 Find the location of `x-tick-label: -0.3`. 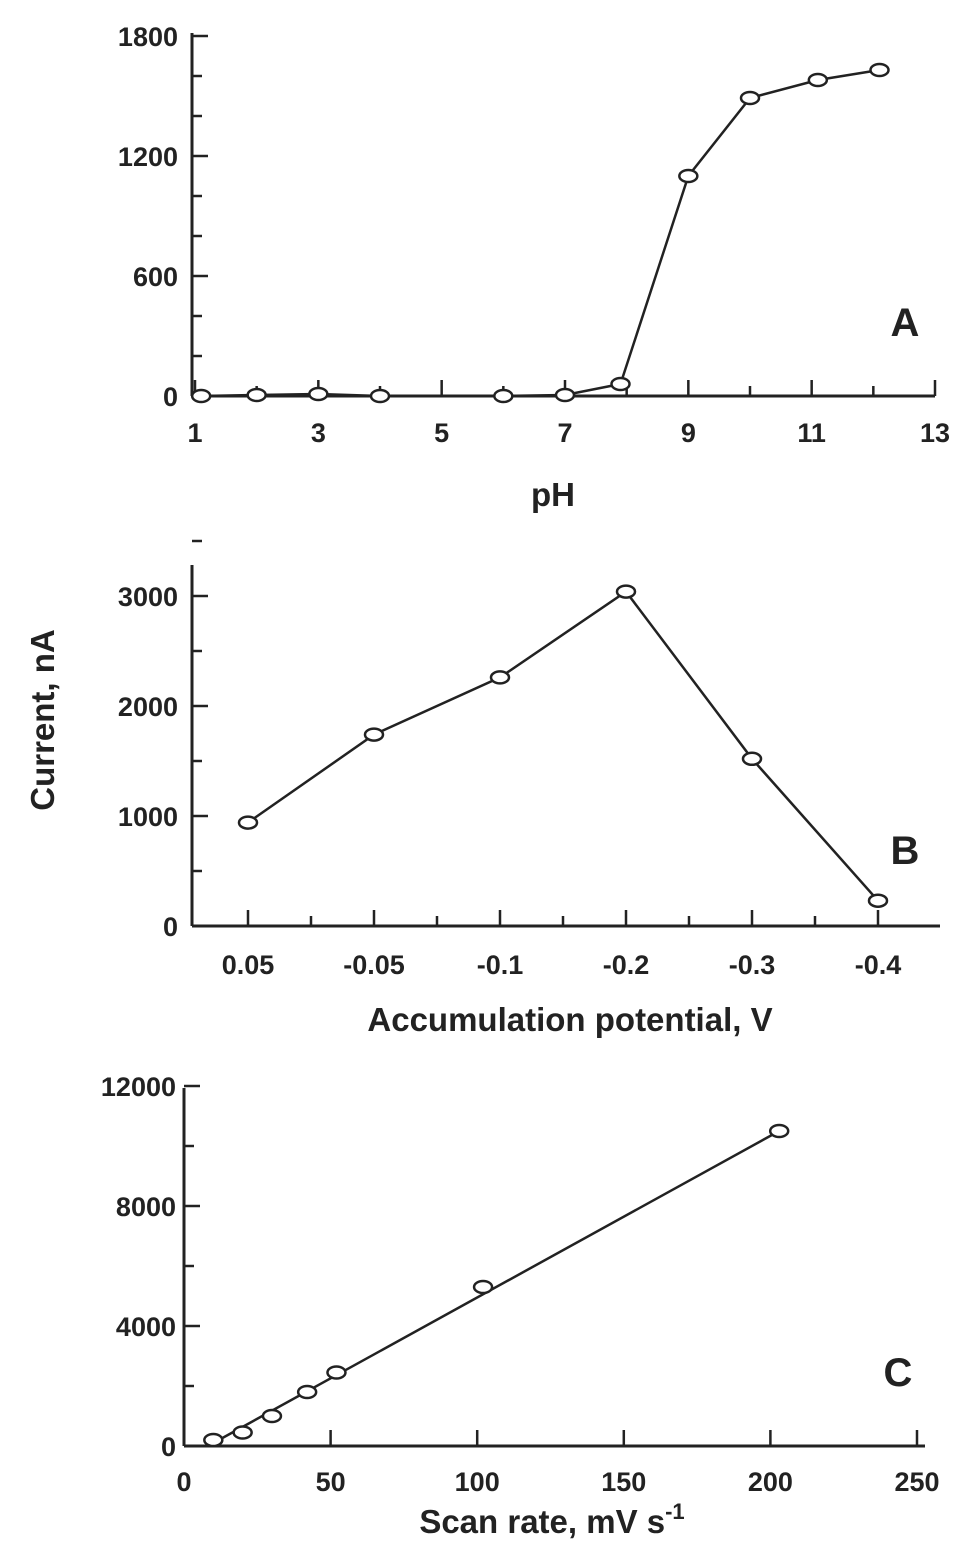

x-tick-label: -0.3 is located at coordinates (752, 965).